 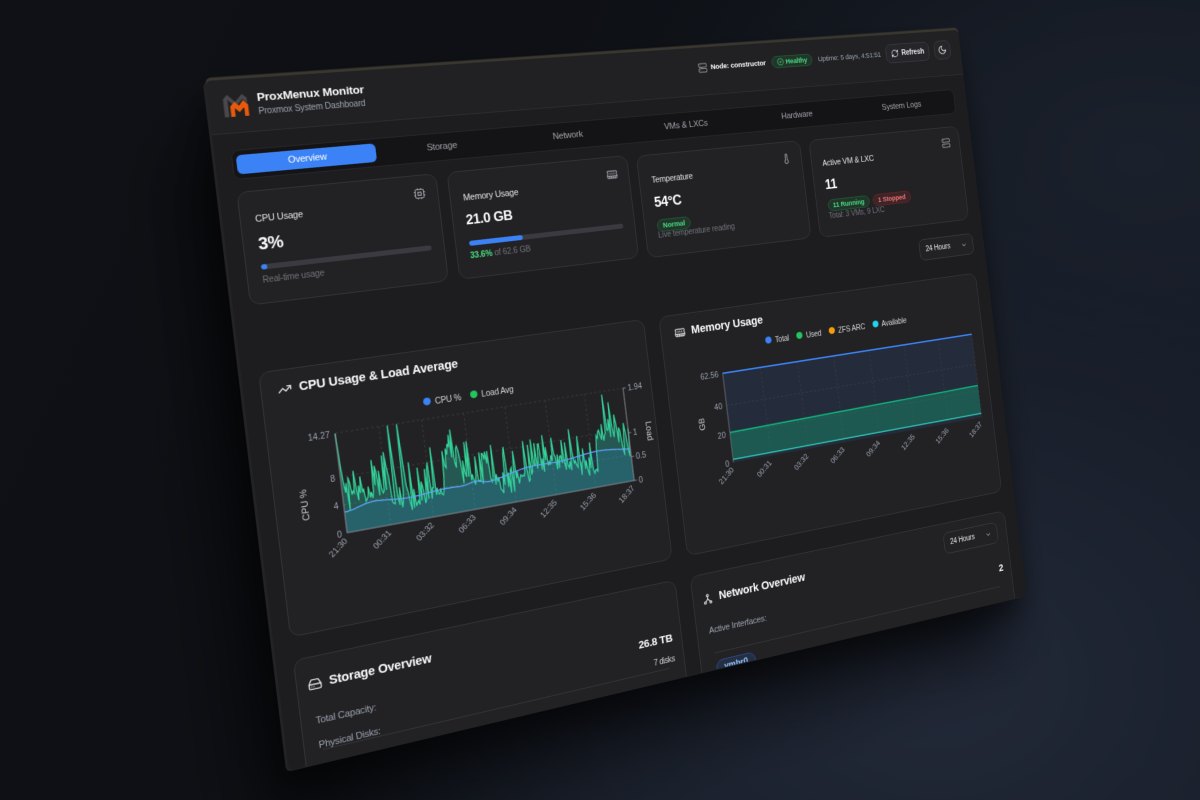 What do you see at coordinates (721, 436) in the screenshot?
I see `svg-text: 20` at bounding box center [721, 436].